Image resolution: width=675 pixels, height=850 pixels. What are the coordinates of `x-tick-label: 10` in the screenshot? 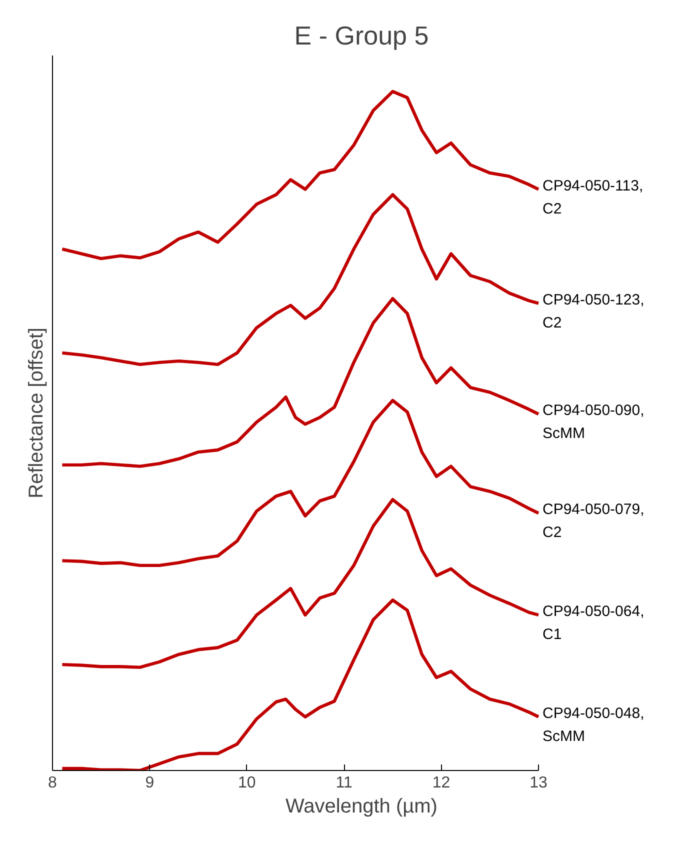 It's located at (247, 783).